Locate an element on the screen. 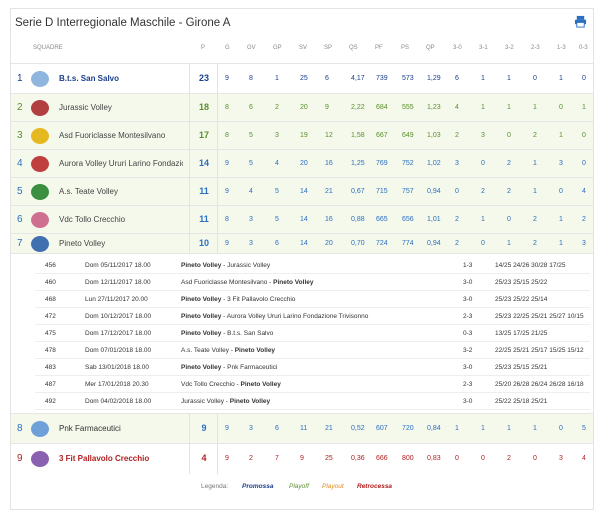  team-rank: 3 is located at coordinates (20, 135).